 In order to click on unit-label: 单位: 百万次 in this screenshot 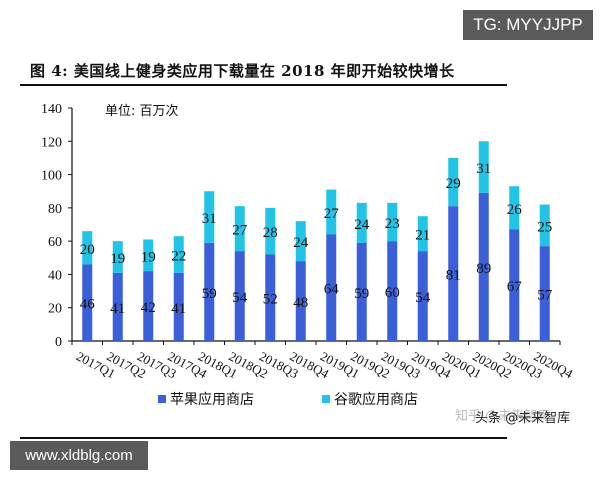, I will do `click(142, 111)`.